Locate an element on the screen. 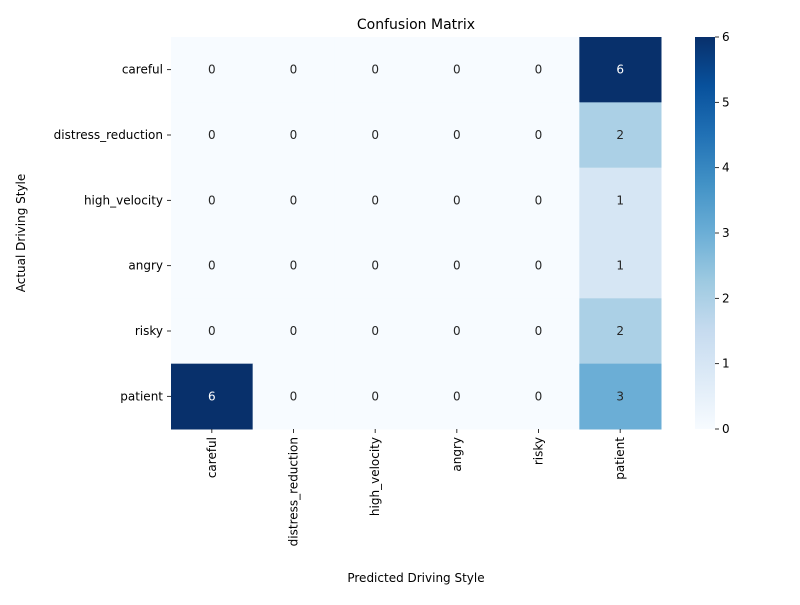 This screenshot has width=800, height=605. y-tick-label: careful is located at coordinates (142, 70).